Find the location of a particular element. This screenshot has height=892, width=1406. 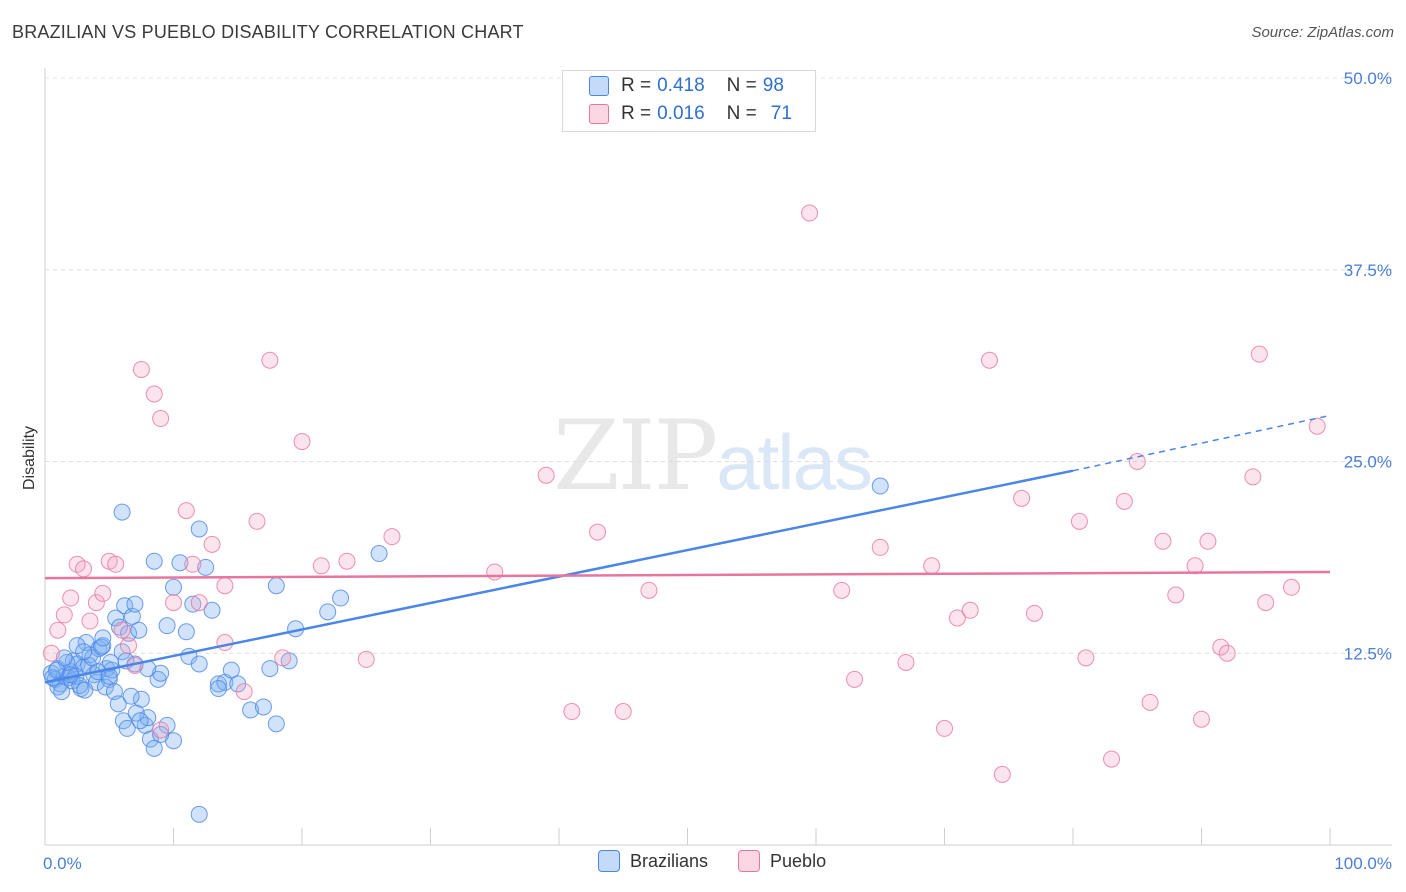

y-tick-label: 12.5% is located at coordinates (1368, 653).